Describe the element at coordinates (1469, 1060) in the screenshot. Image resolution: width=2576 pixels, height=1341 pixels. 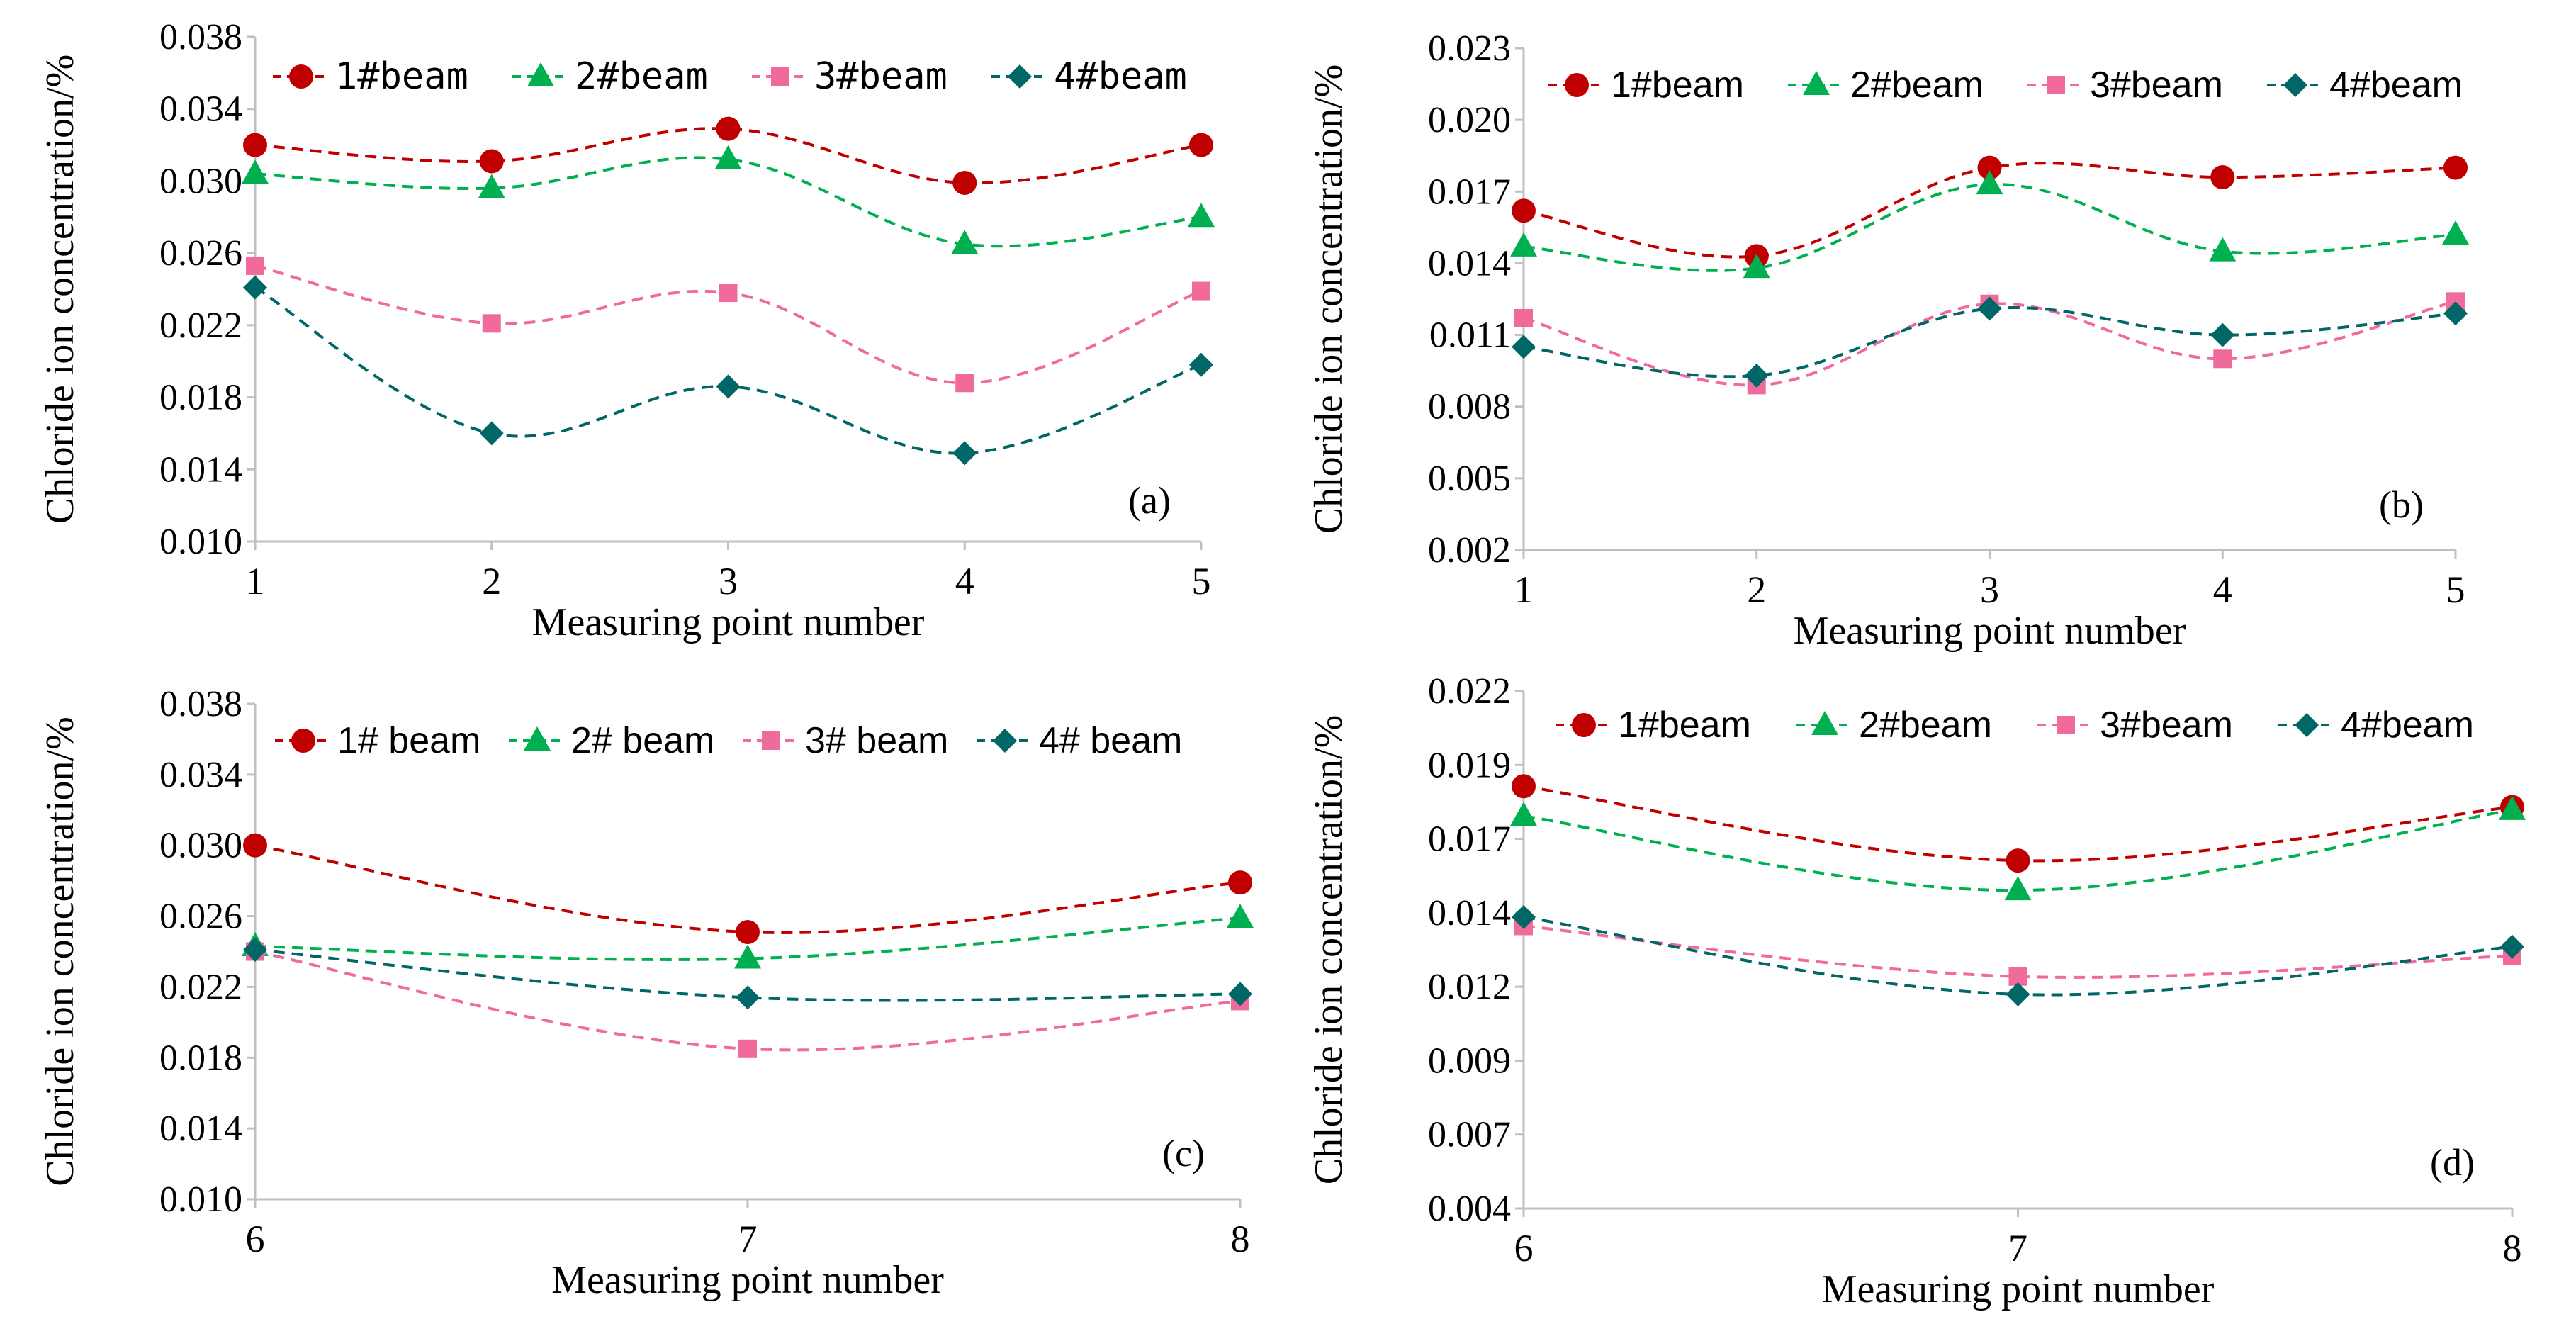
I see `y-tick-label: 0.009` at that location.